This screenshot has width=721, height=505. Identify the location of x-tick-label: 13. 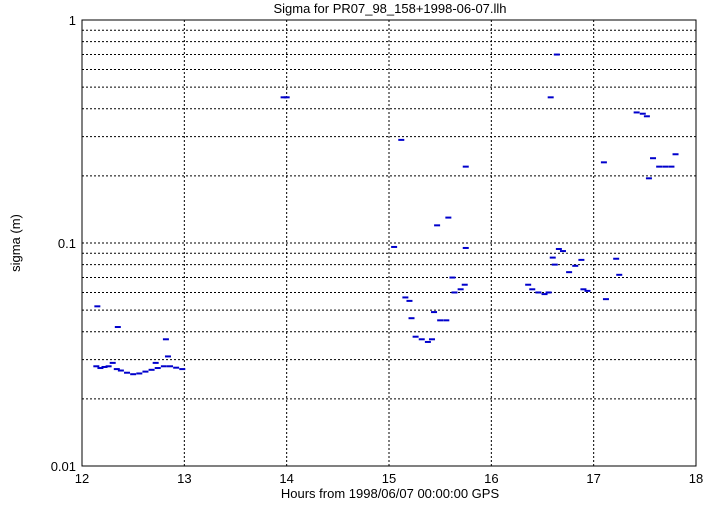
(184, 478).